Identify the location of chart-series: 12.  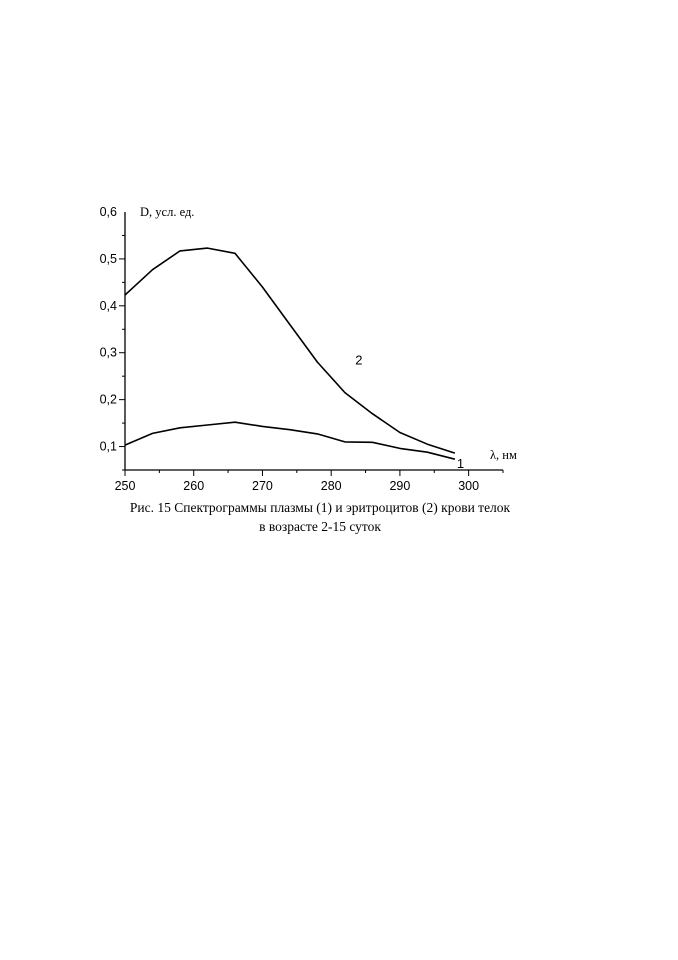
(294, 359).